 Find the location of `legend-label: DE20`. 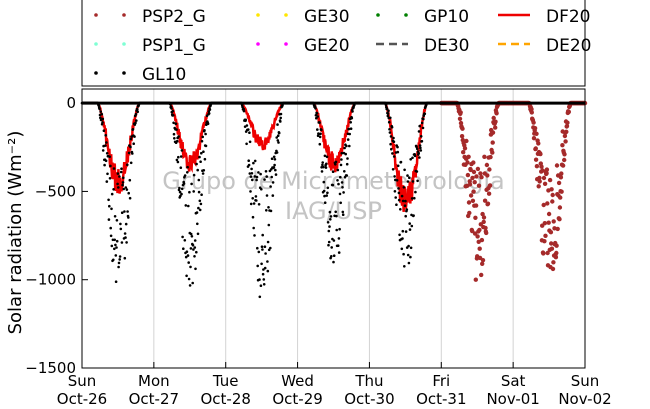

legend-label: DE20 is located at coordinates (568, 46).